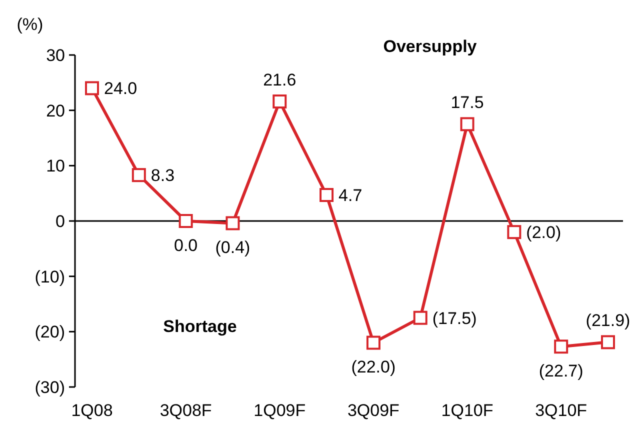 This screenshot has width=642, height=430. What do you see at coordinates (608, 320) in the screenshot?
I see `data-label: (21.9)` at bounding box center [608, 320].